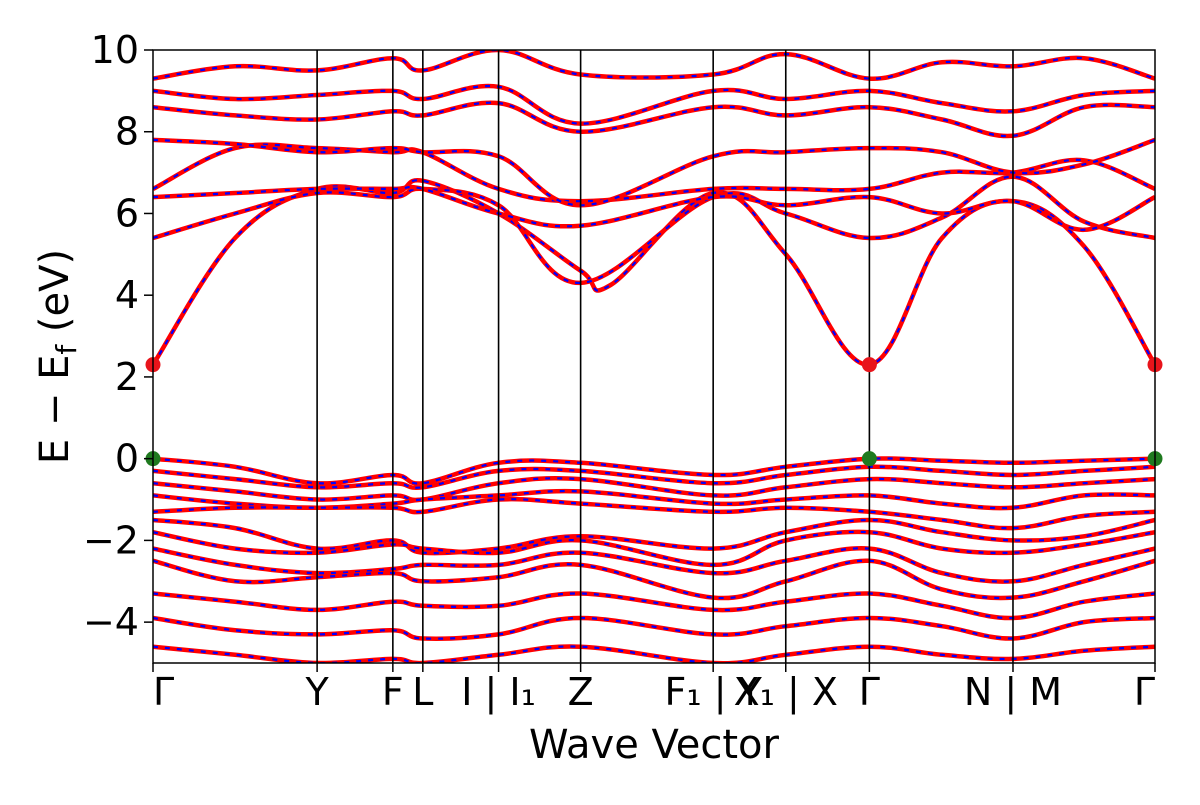 The image size is (1200, 805). Describe the element at coordinates (55, 410) in the screenshot. I see `y-axis-title-main: E − E` at that location.